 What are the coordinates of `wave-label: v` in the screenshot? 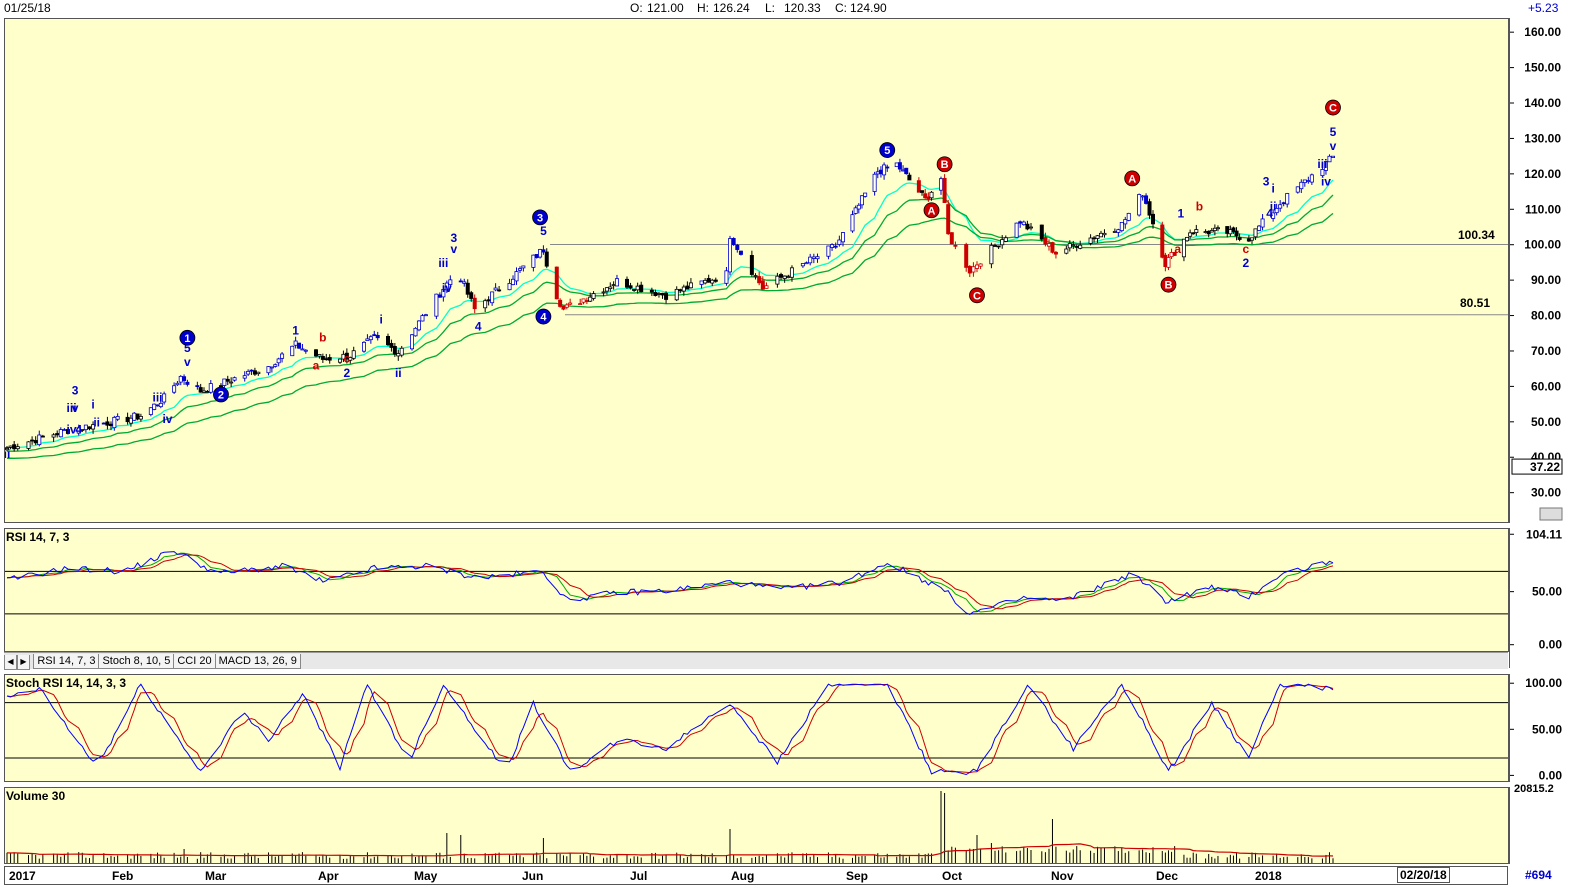 It's located at (75, 408).